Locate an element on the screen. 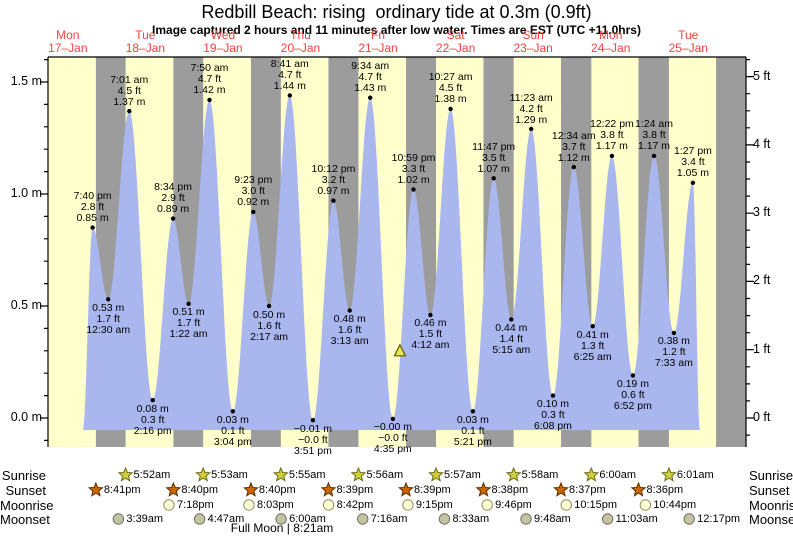 The height and width of the screenshot is (537, 793). row-label-sunset-right: Sunset is located at coordinates (769, 490).